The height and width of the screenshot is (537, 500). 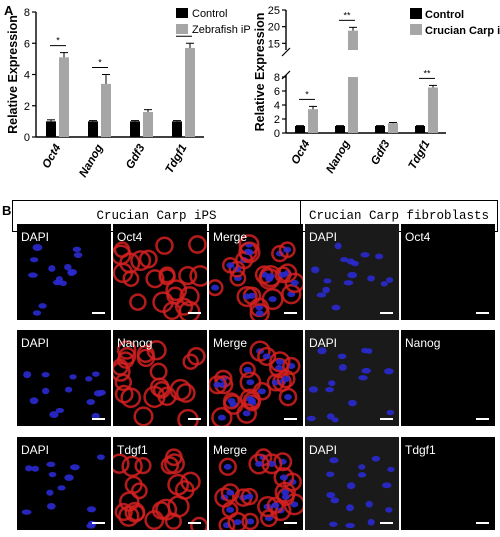 I want to click on category-label: Nanog, so click(x=338, y=157).